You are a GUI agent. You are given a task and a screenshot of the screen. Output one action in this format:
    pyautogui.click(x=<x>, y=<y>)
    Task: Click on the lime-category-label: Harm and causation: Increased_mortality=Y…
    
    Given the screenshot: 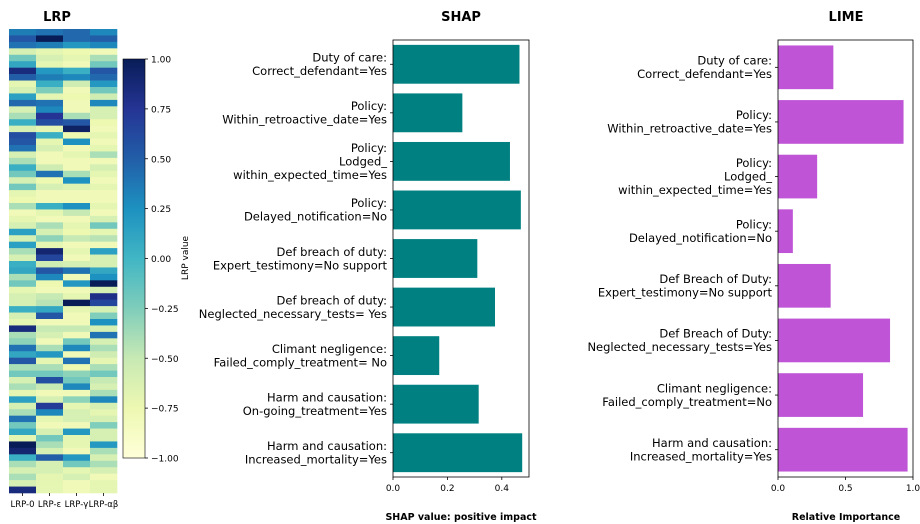 What is the action you would take?
    pyautogui.click(x=701, y=450)
    